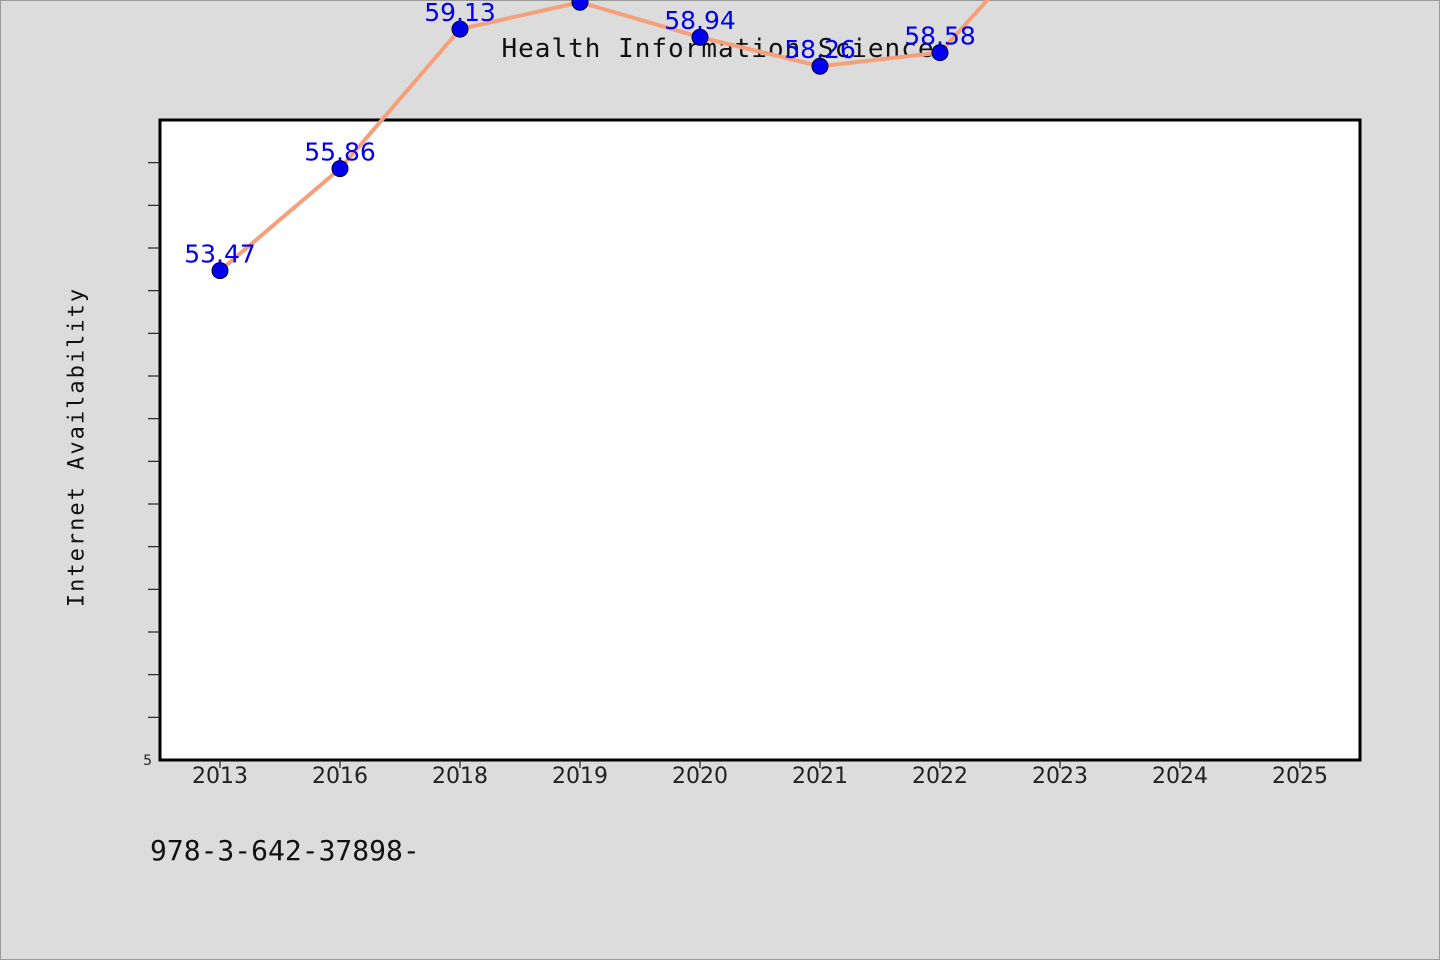  I want to click on x-tick-label: 2025, so click(1300, 776).